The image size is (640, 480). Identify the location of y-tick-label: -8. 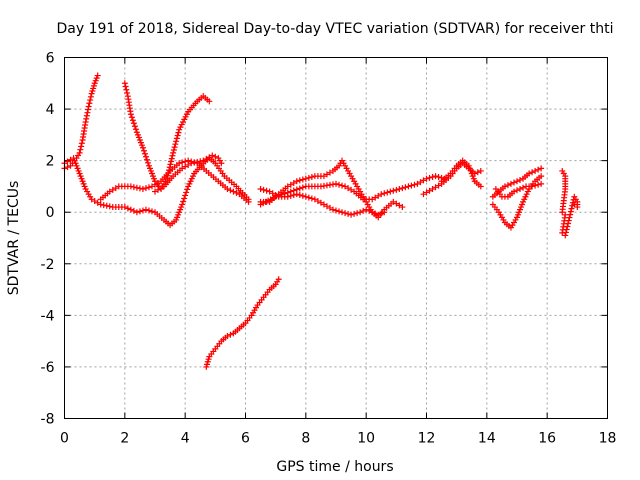
(48, 420).